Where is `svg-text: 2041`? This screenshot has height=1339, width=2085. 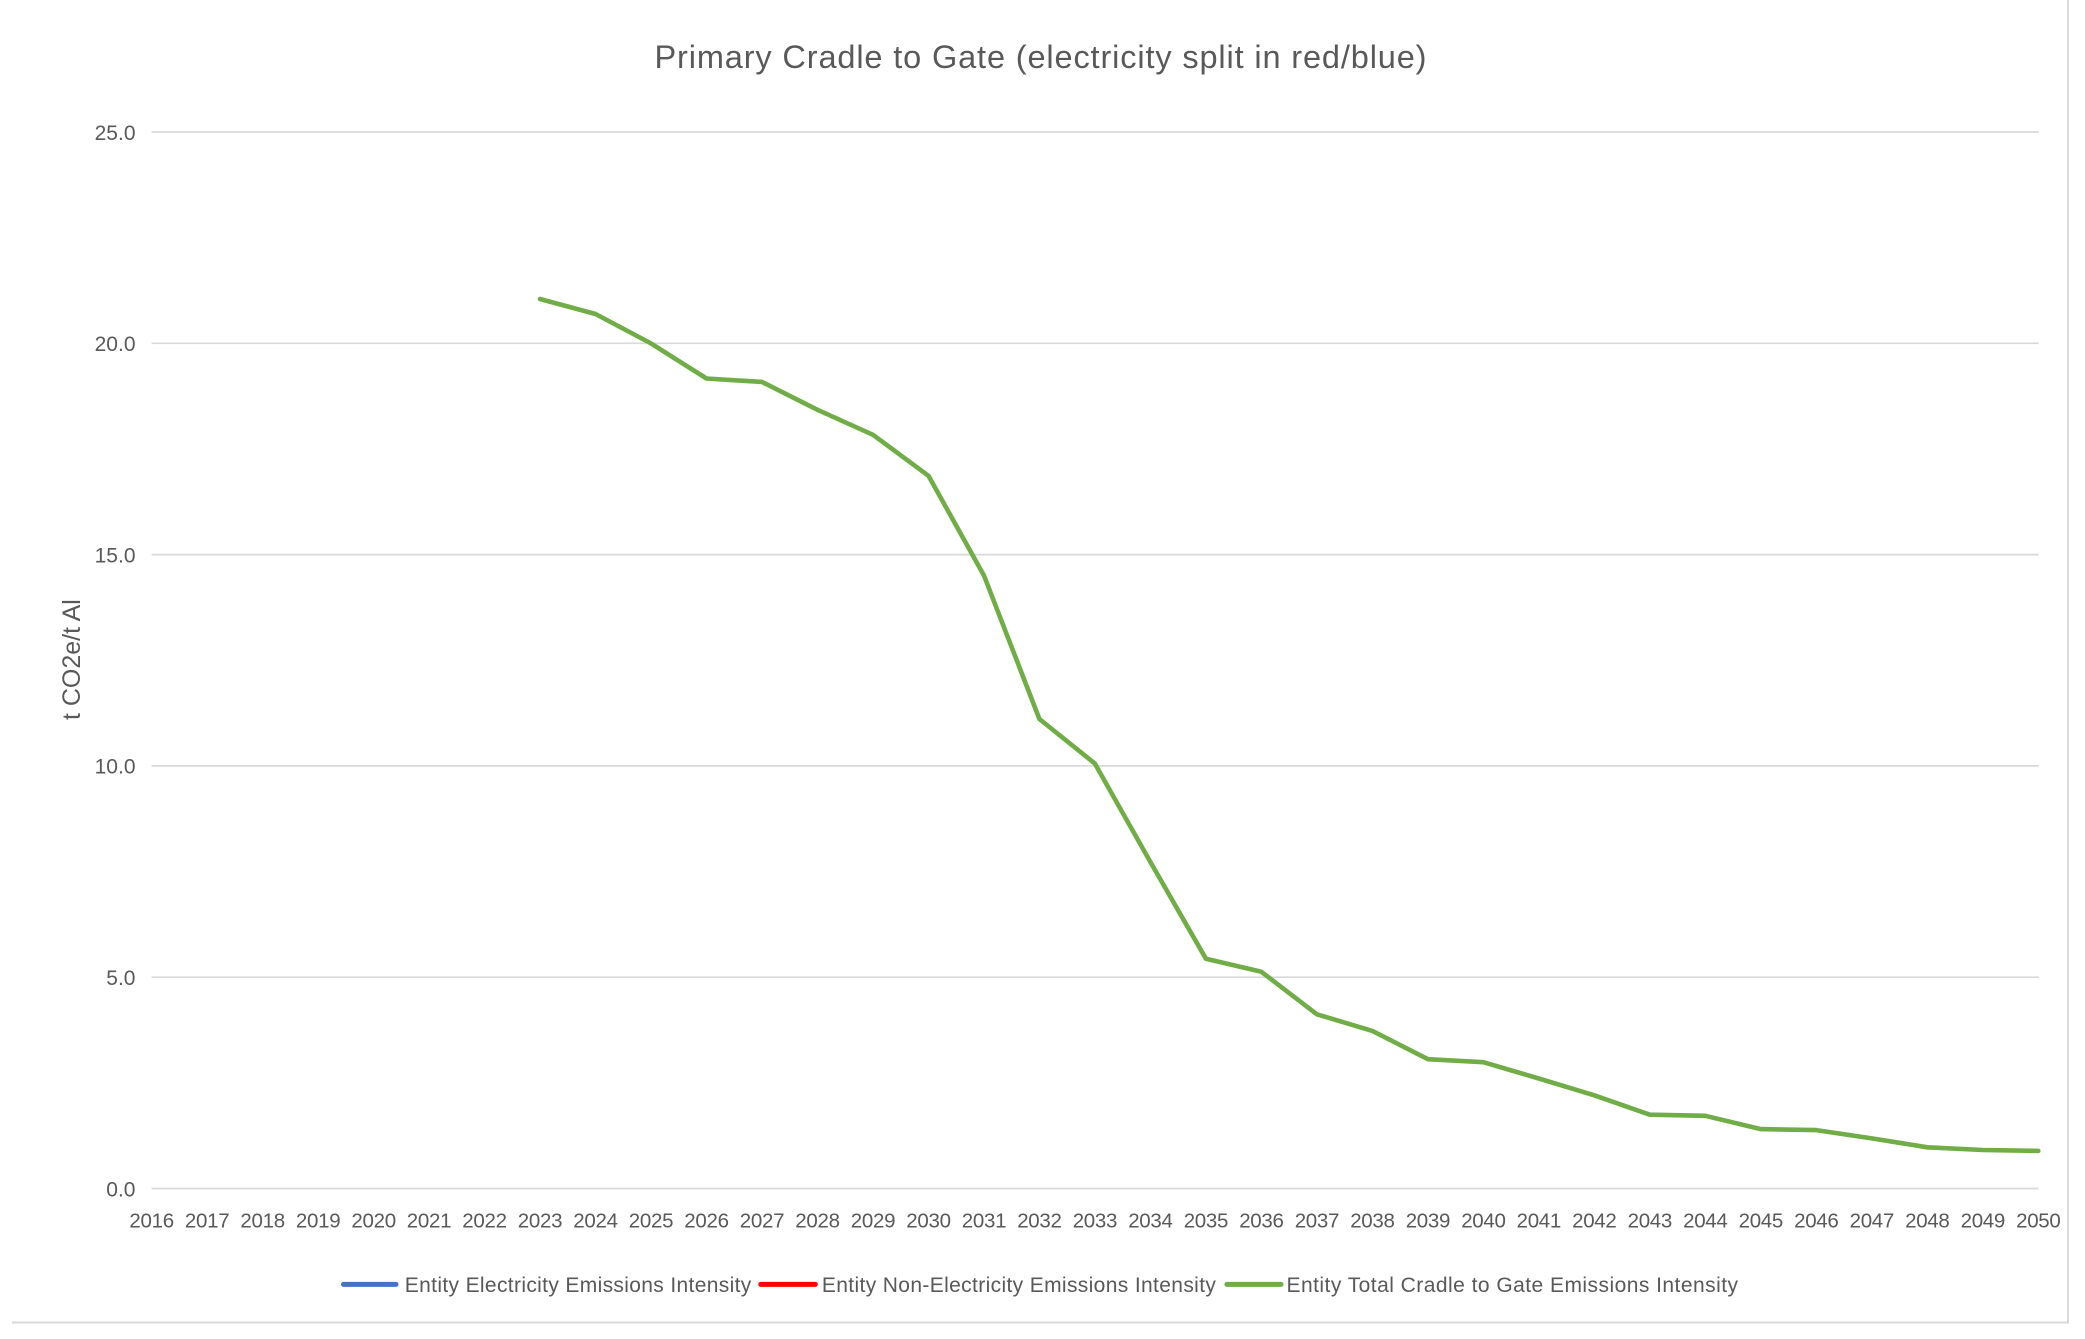
svg-text: 2041 is located at coordinates (1539, 1220).